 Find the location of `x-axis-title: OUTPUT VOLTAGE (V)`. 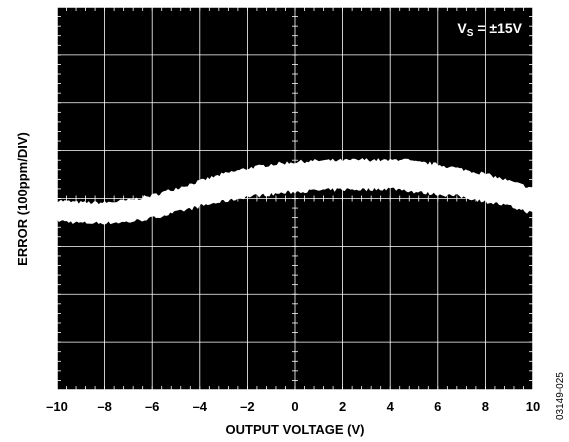

x-axis-title: OUTPUT VOLTAGE (V) is located at coordinates (295, 429).